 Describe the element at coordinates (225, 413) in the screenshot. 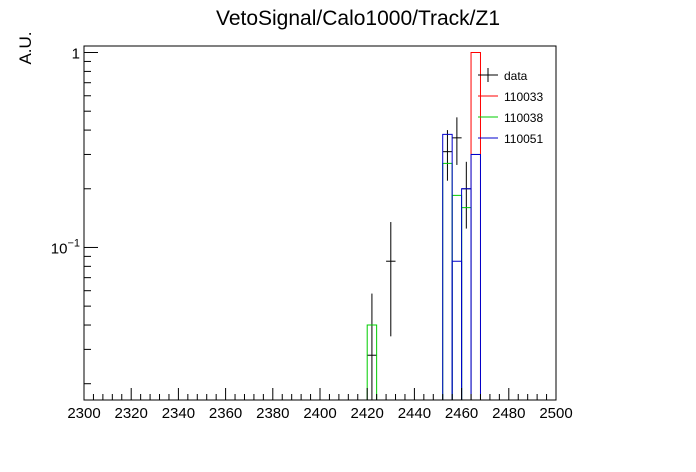

I see `x-tick-label: 2360` at that location.